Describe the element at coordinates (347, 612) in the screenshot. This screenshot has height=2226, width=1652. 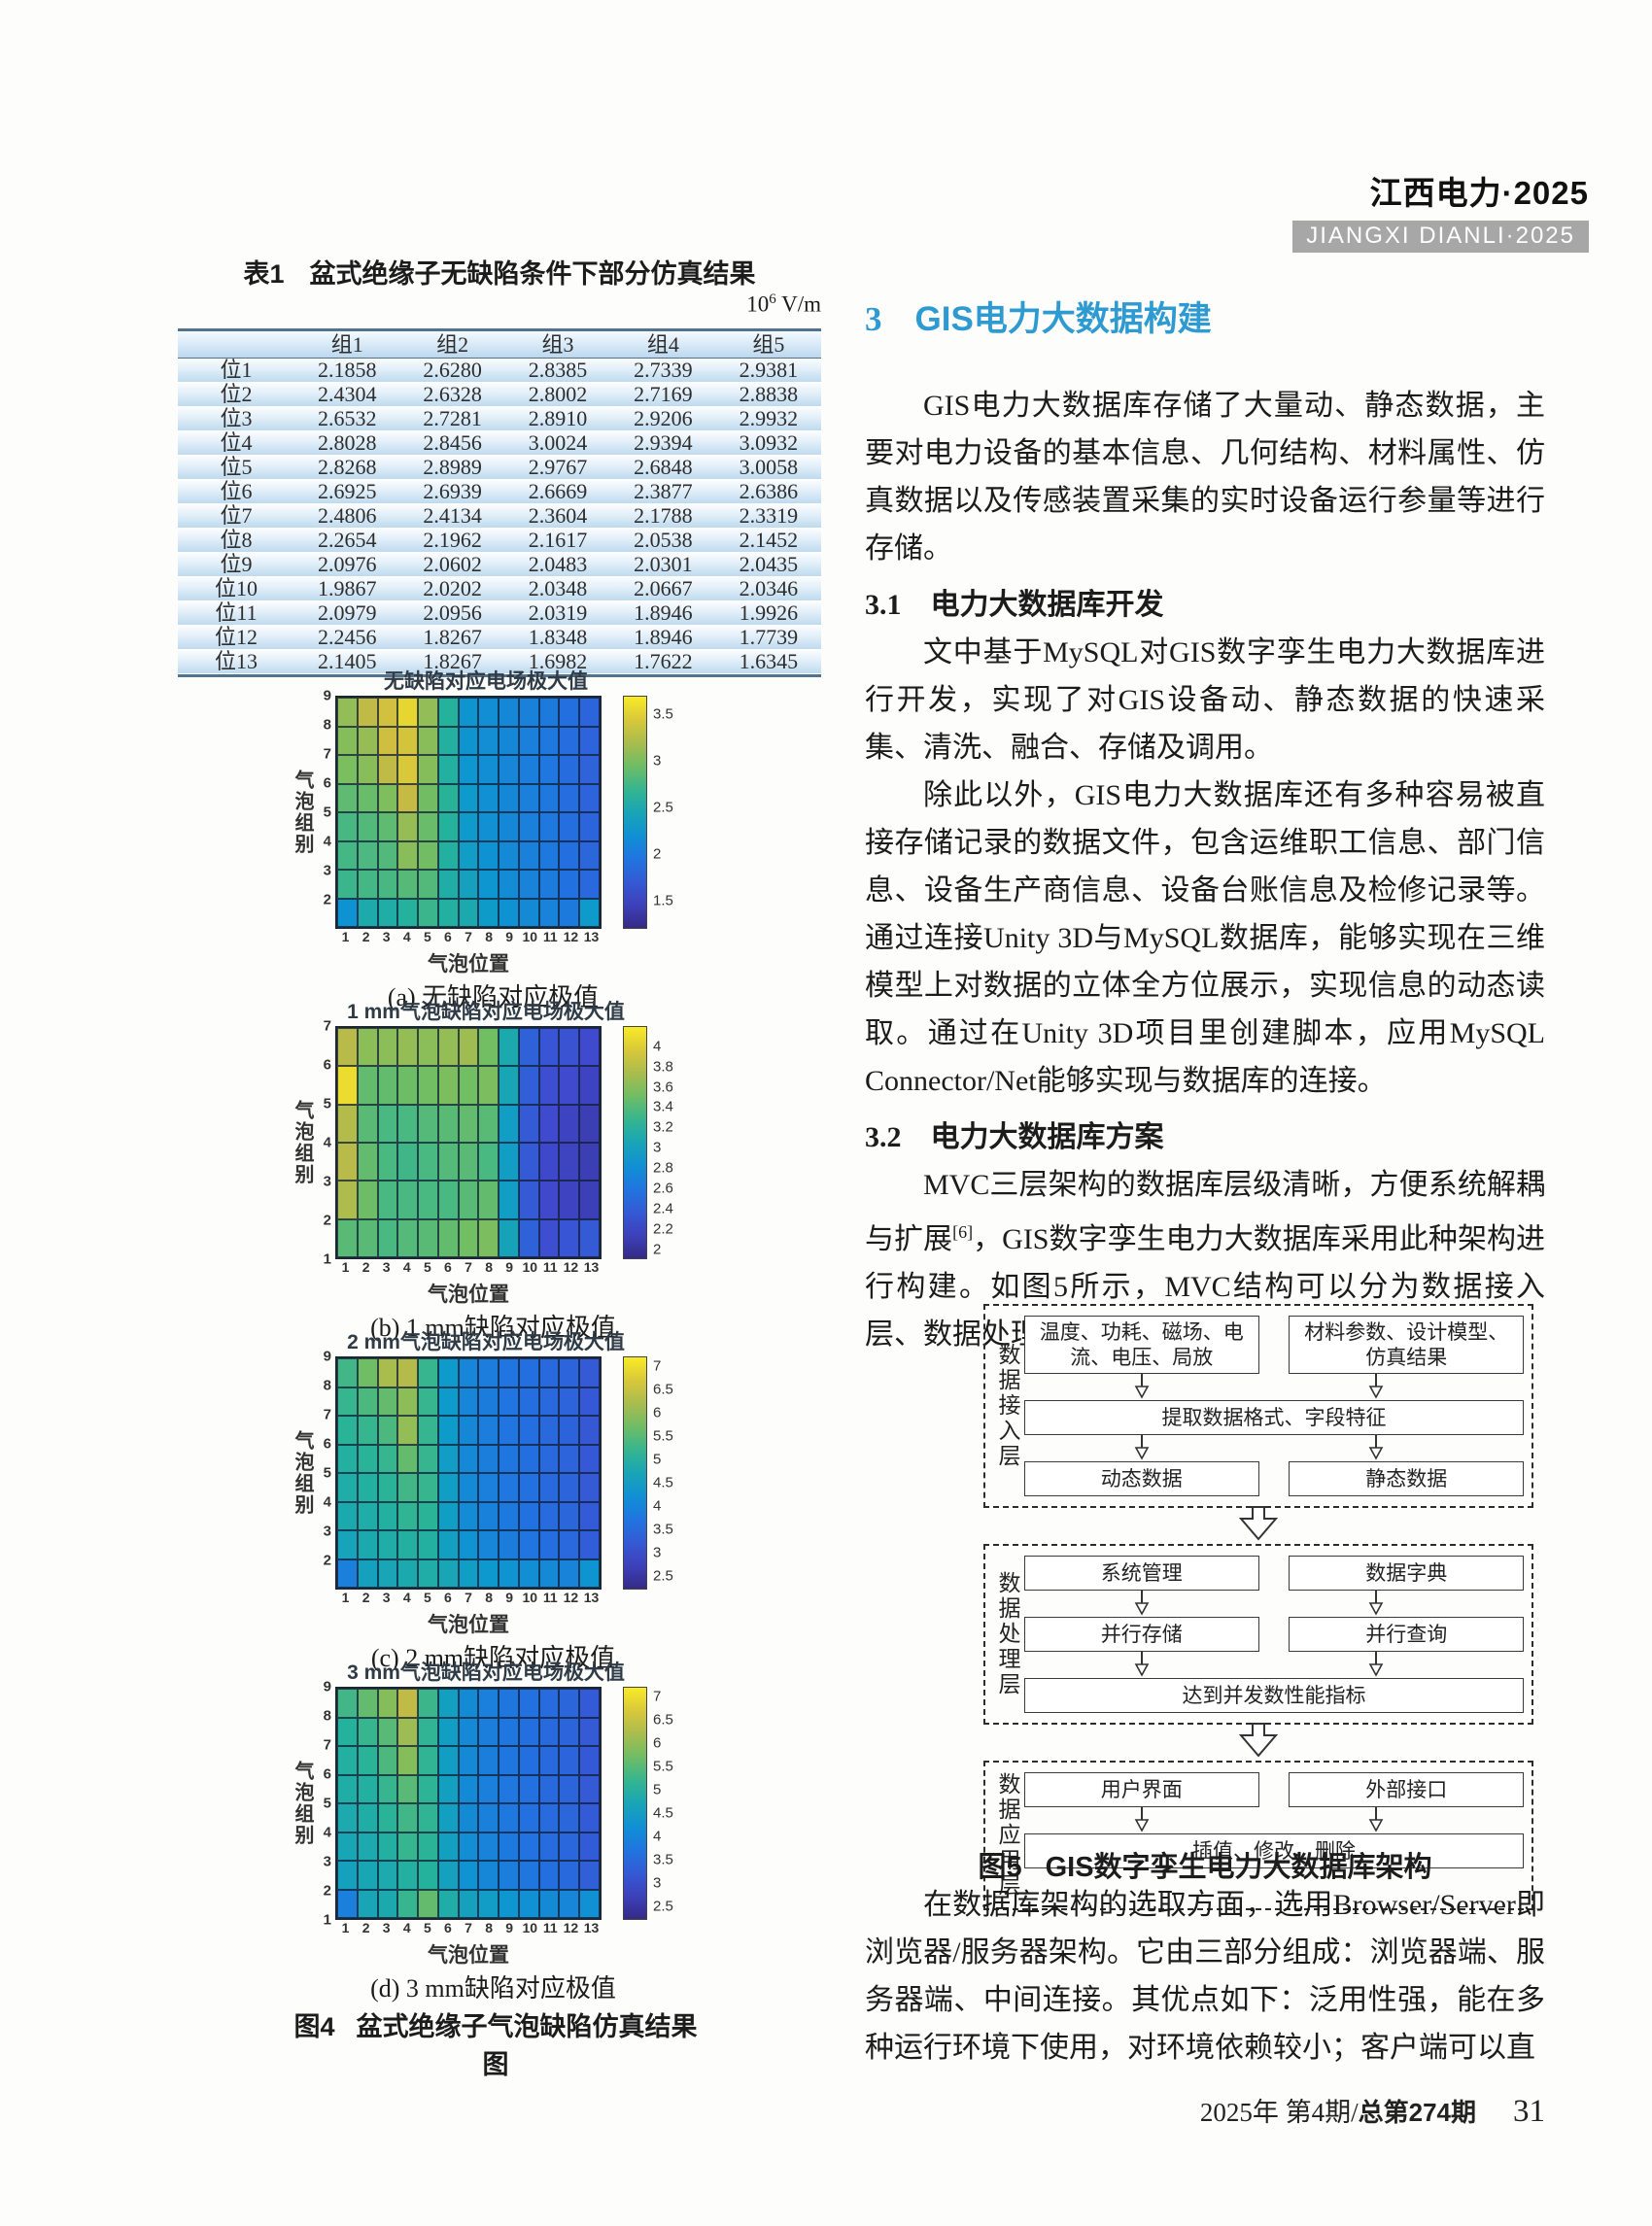
I see `table-cell: 2.0979` at that location.